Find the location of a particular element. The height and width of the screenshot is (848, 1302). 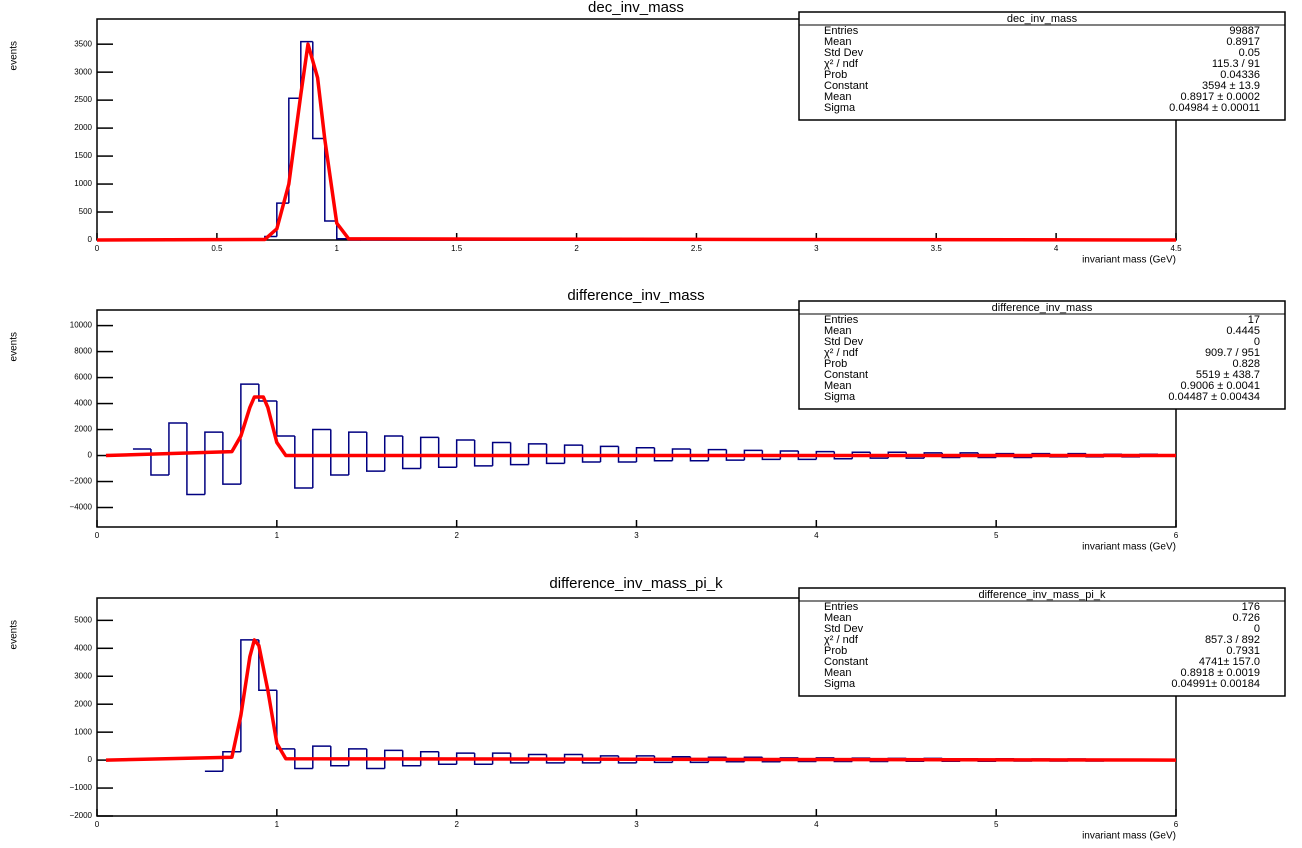

y-tick-label: 500 is located at coordinates (86, 211).